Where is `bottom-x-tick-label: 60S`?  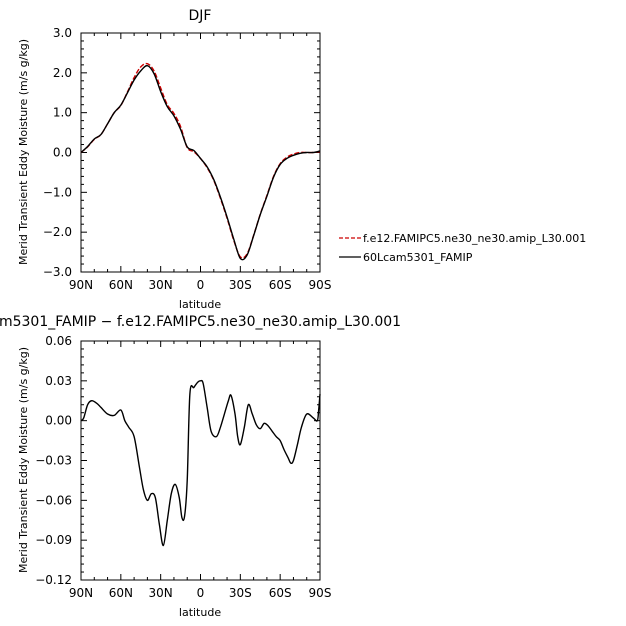
bottom-x-tick-label: 60S is located at coordinates (280, 593).